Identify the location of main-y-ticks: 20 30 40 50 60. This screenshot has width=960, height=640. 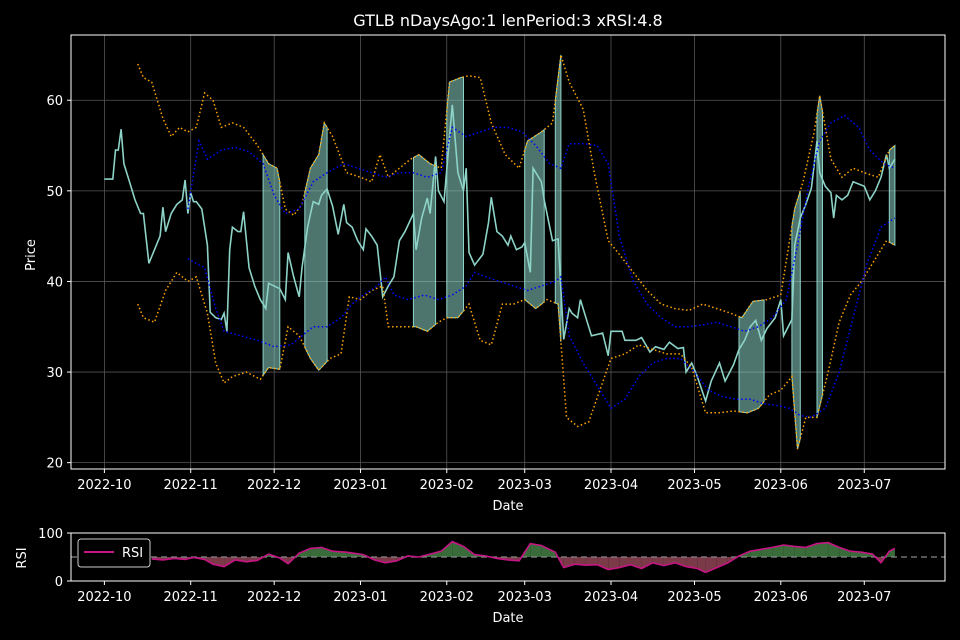
(58, 283).